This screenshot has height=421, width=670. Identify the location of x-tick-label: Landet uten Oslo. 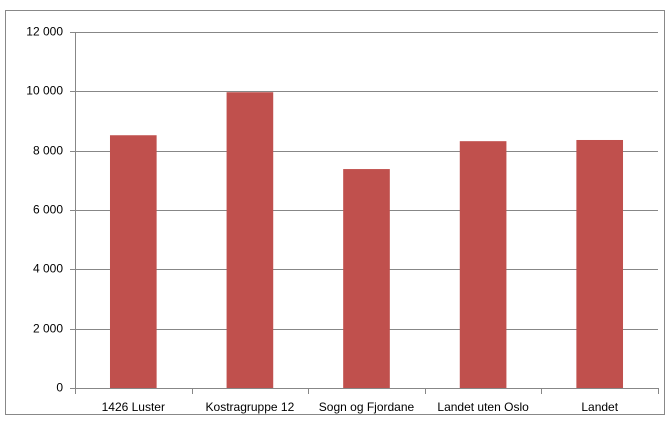
(483, 407).